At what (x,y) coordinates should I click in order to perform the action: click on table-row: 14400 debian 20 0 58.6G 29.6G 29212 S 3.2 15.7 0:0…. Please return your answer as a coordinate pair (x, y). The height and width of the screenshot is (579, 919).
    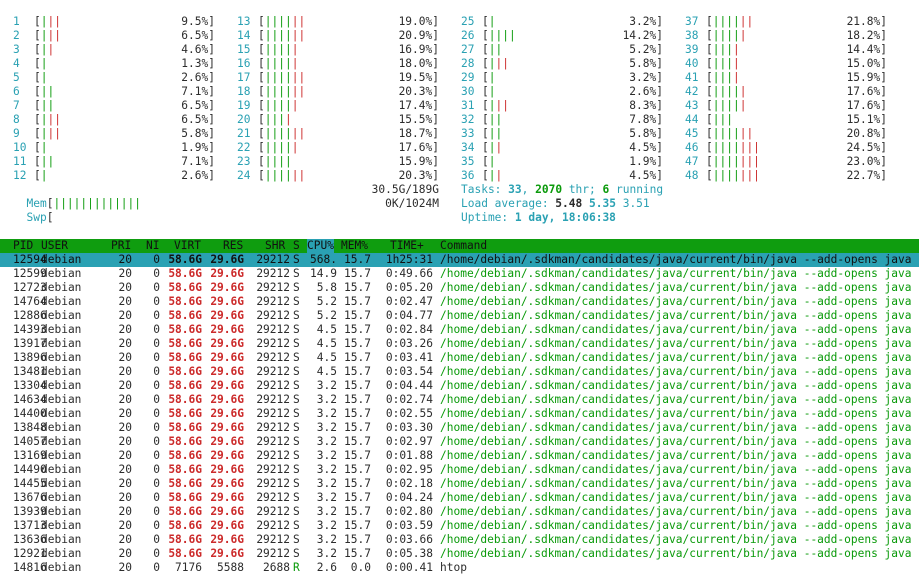
    Looking at the image, I should click on (459, 414).